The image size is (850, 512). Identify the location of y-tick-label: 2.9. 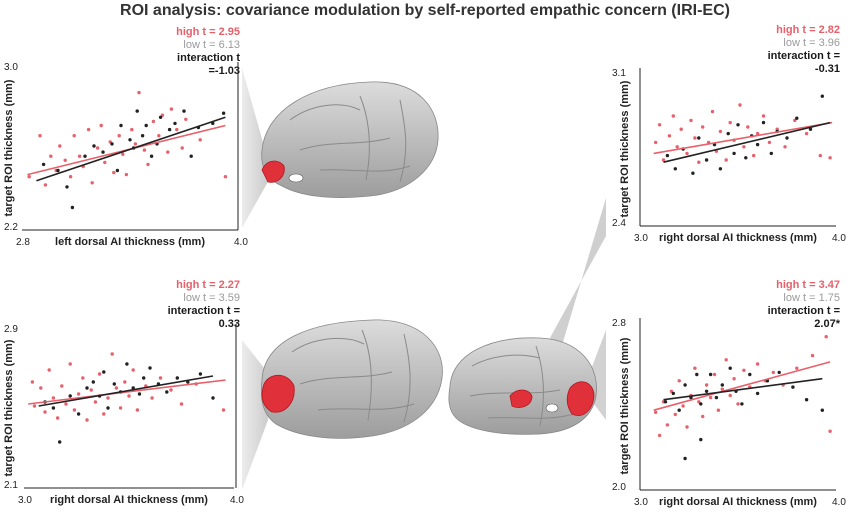
(11, 329).